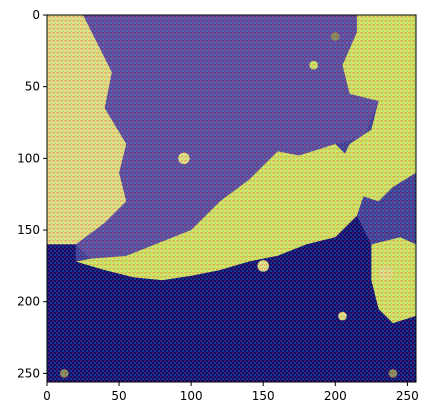  I want to click on y-tick-label: 150, so click(28, 230).